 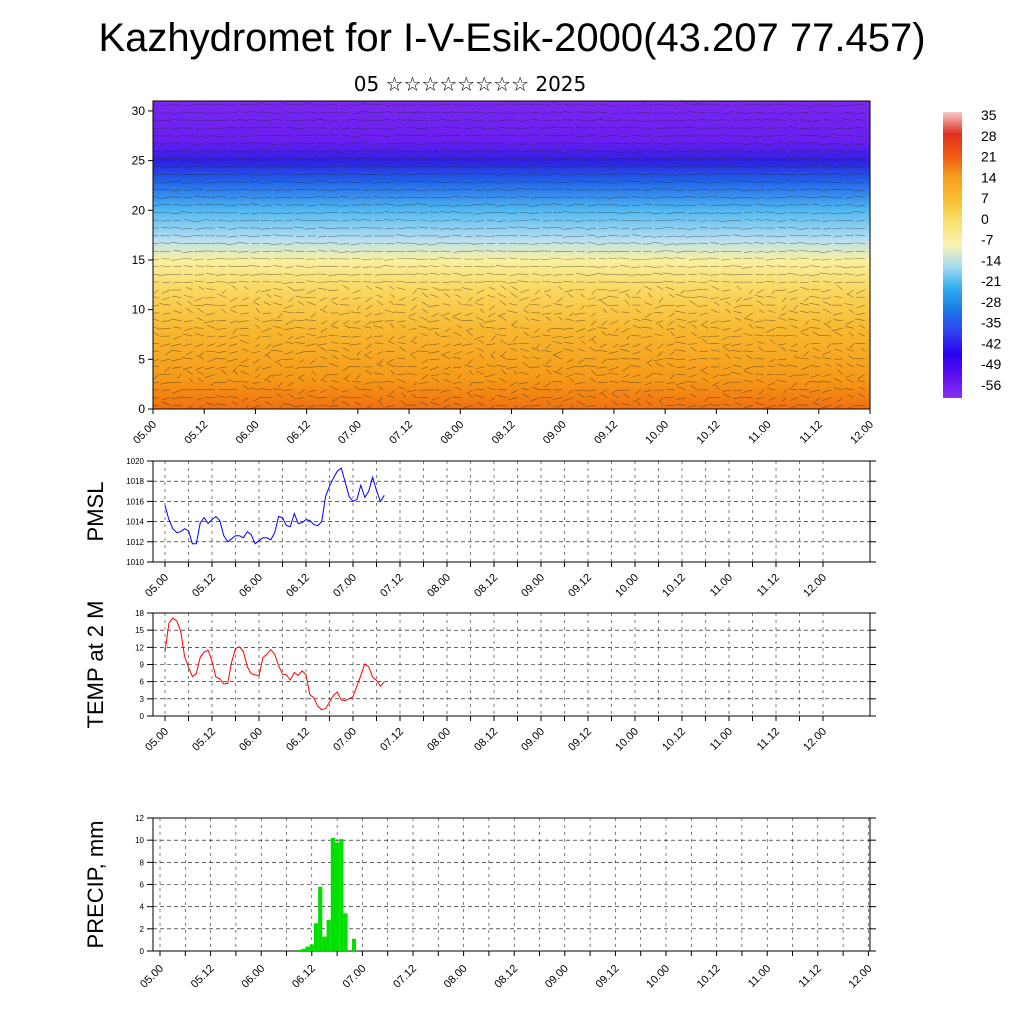 I want to click on colorbar-label: 0, so click(x=985, y=219).